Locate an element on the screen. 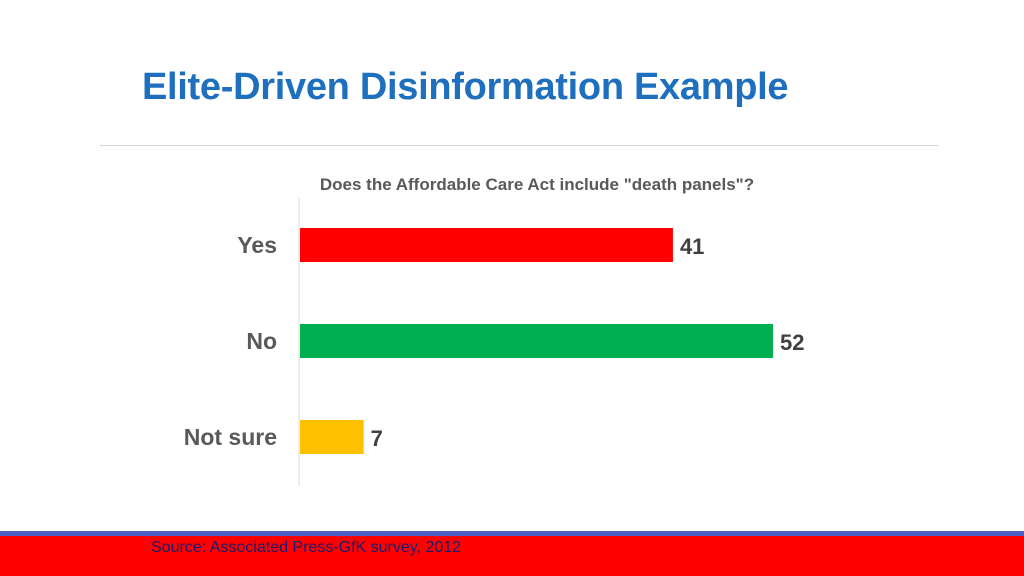  bar-yes is located at coordinates (486, 245).